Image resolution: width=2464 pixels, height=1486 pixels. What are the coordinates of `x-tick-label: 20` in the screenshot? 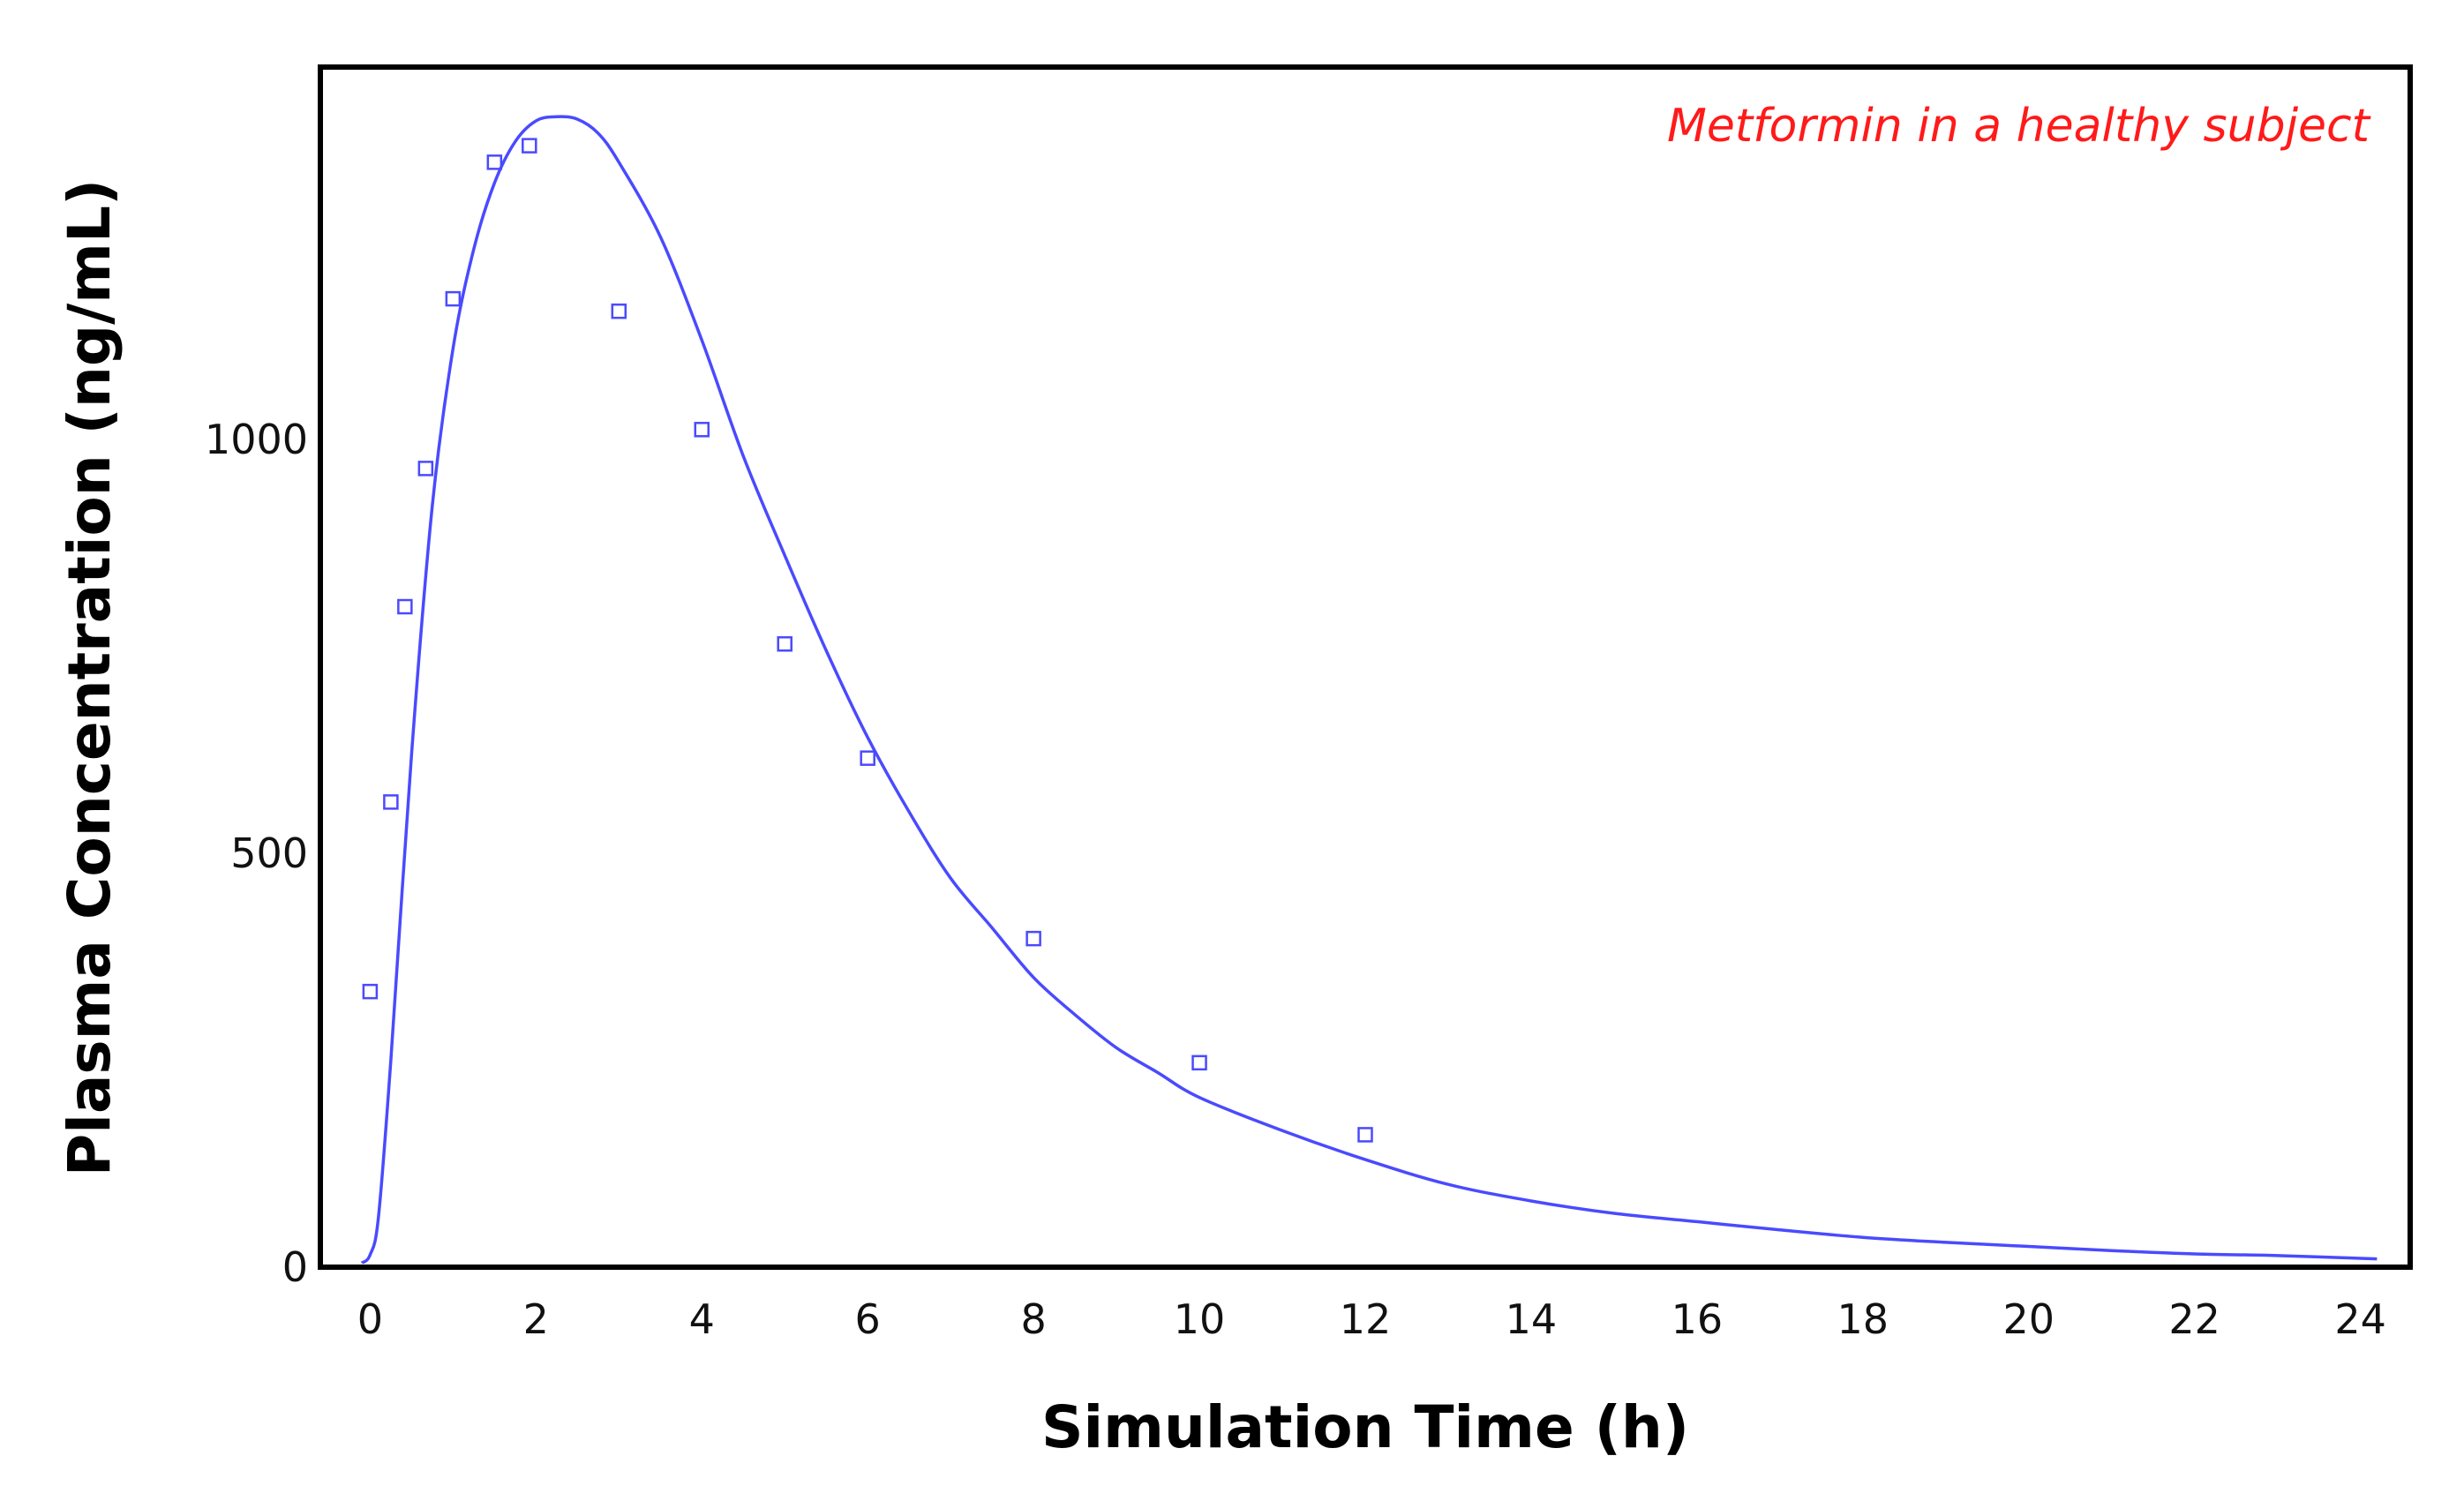 It's located at (2029, 1319).